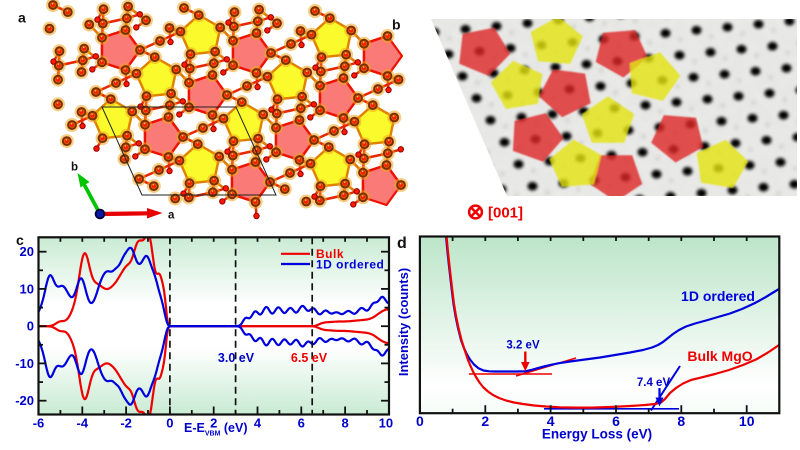  Describe the element at coordinates (597, 434) in the screenshot. I see `svg-text: Energy Loss (eV)` at that location.